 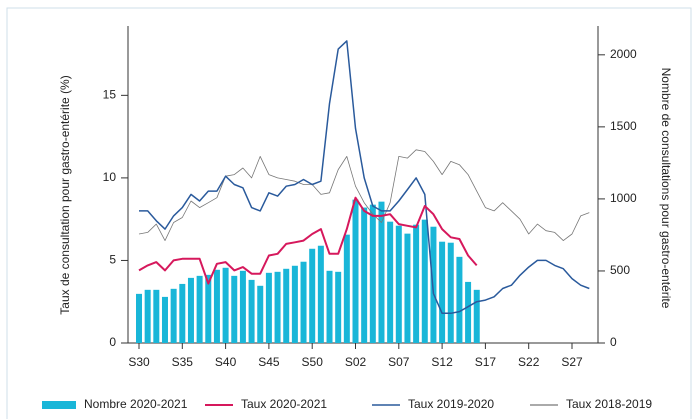 I want to click on y2-tick-label: 2000, so click(x=623, y=54).